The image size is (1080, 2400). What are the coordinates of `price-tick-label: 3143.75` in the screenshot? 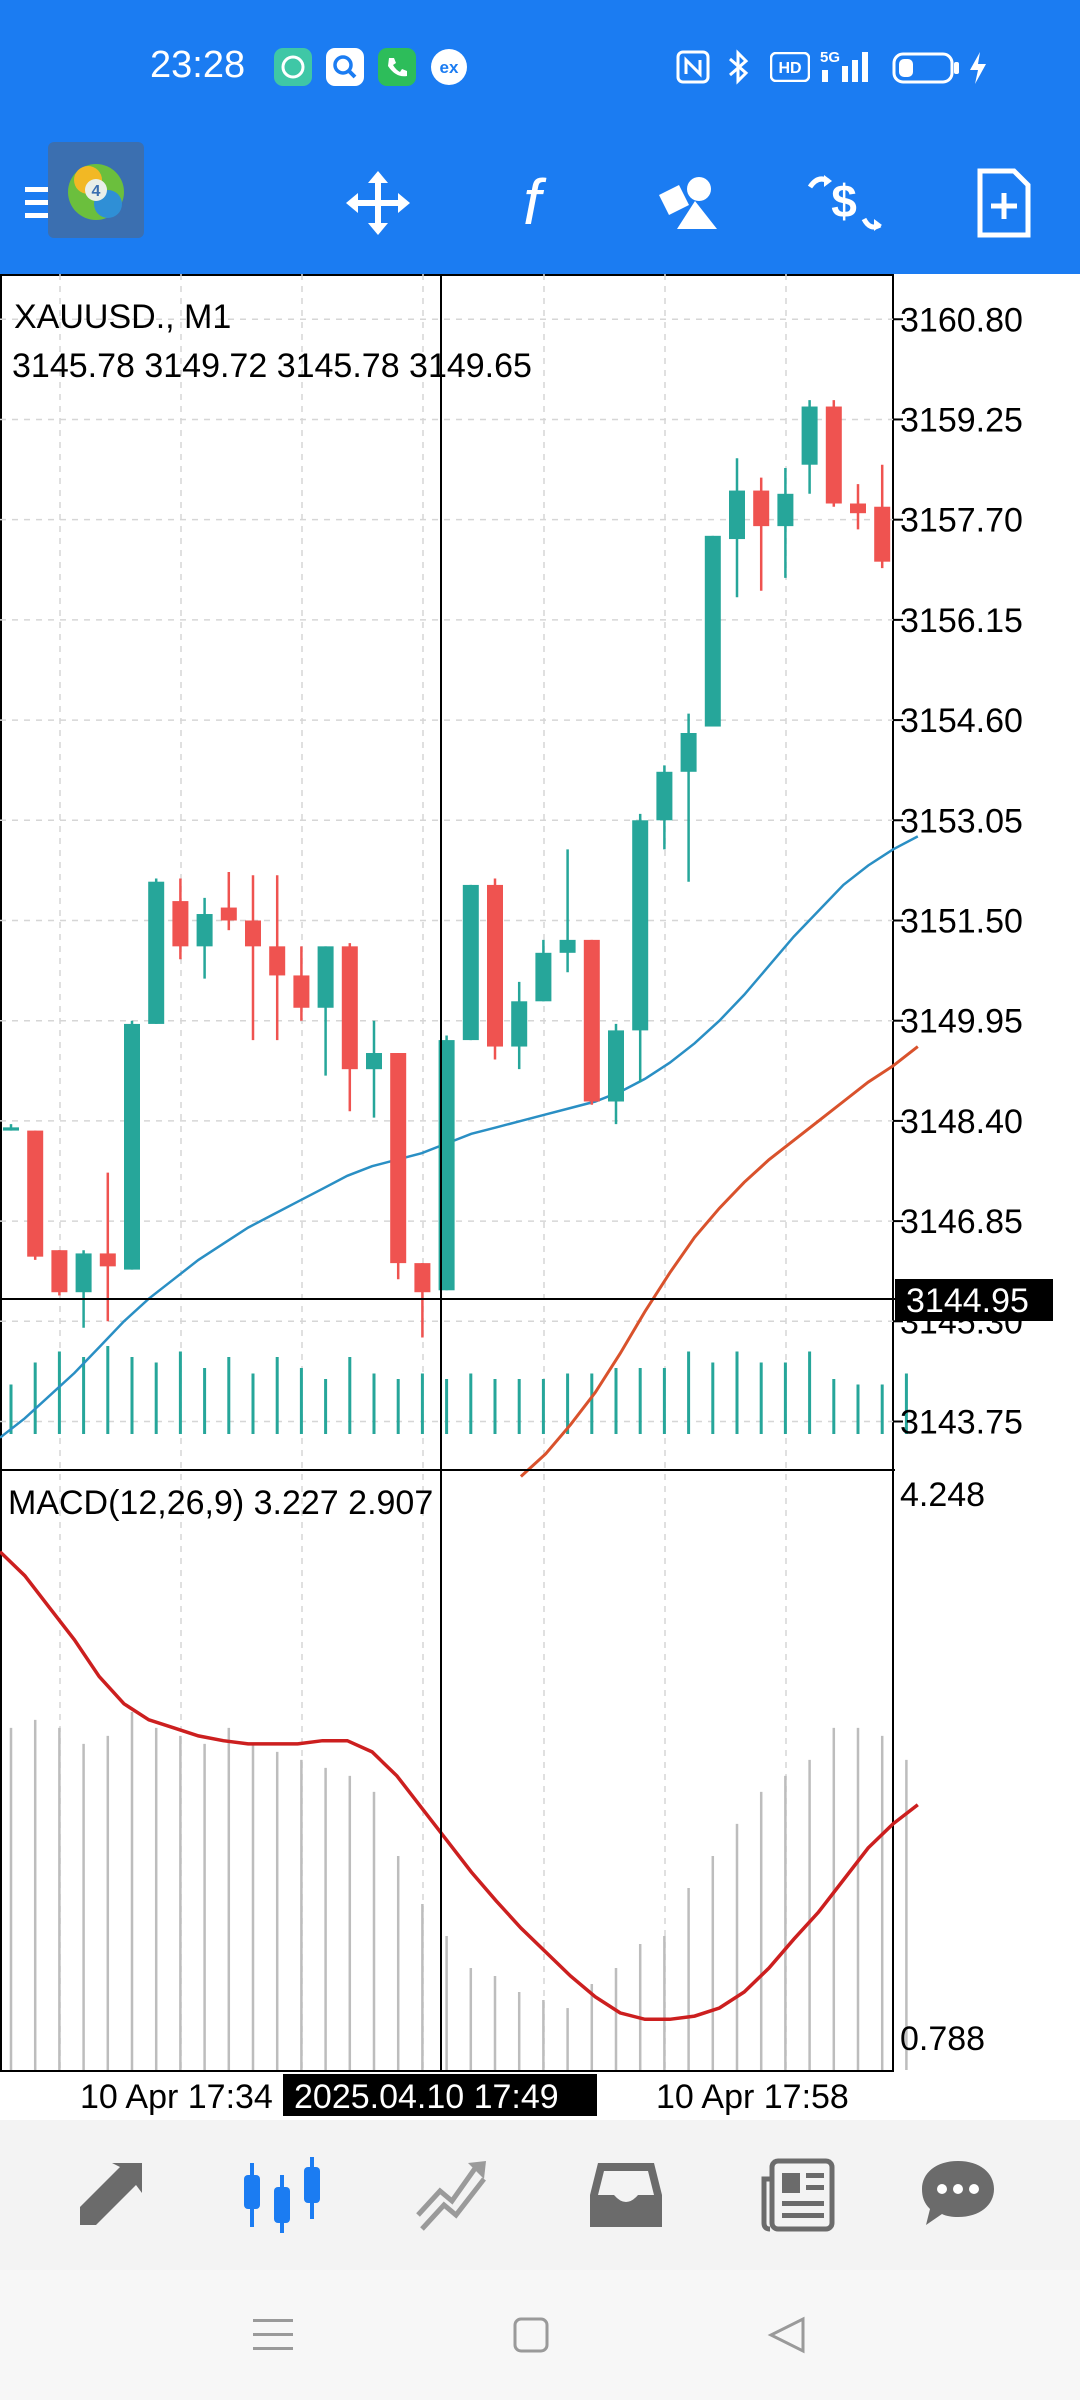 It's located at (961, 1423).